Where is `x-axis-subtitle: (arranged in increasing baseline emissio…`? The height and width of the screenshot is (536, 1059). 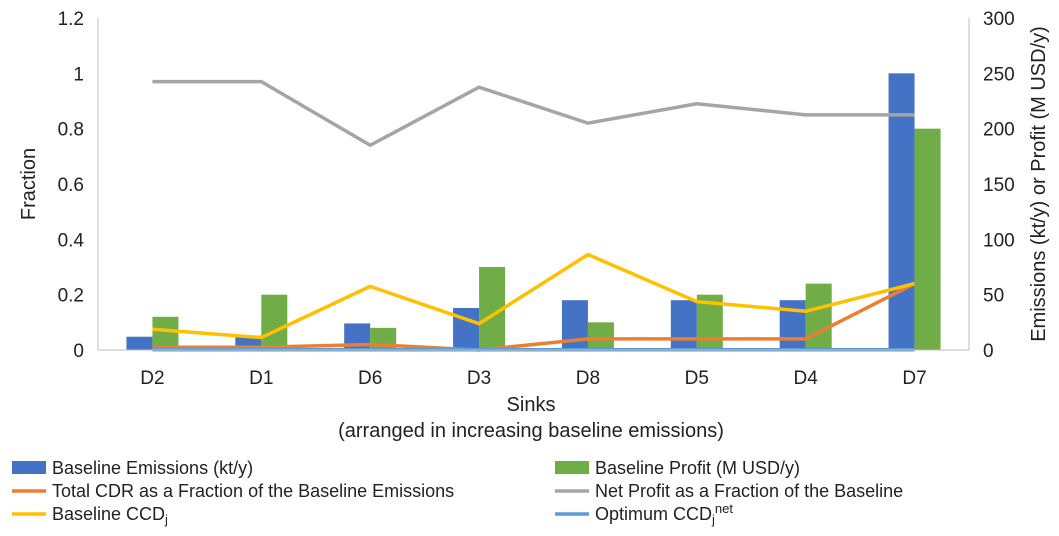
x-axis-subtitle: (arranged in increasing baseline emissio… is located at coordinates (531, 431).